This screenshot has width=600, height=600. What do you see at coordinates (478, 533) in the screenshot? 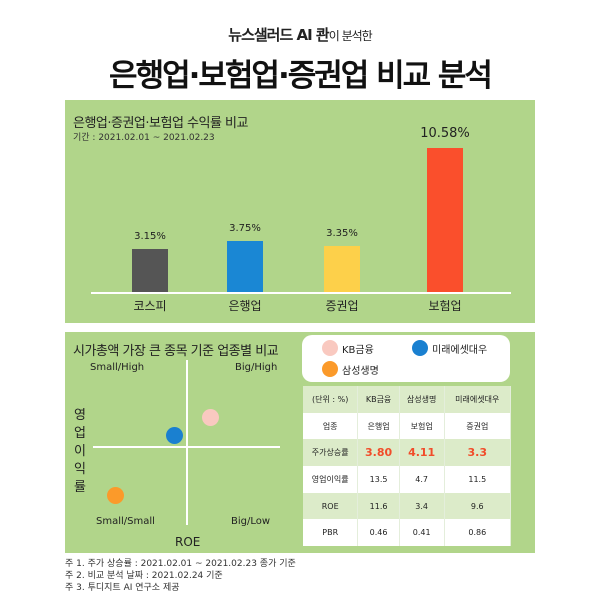
I see `cell: 0.86` at bounding box center [478, 533].